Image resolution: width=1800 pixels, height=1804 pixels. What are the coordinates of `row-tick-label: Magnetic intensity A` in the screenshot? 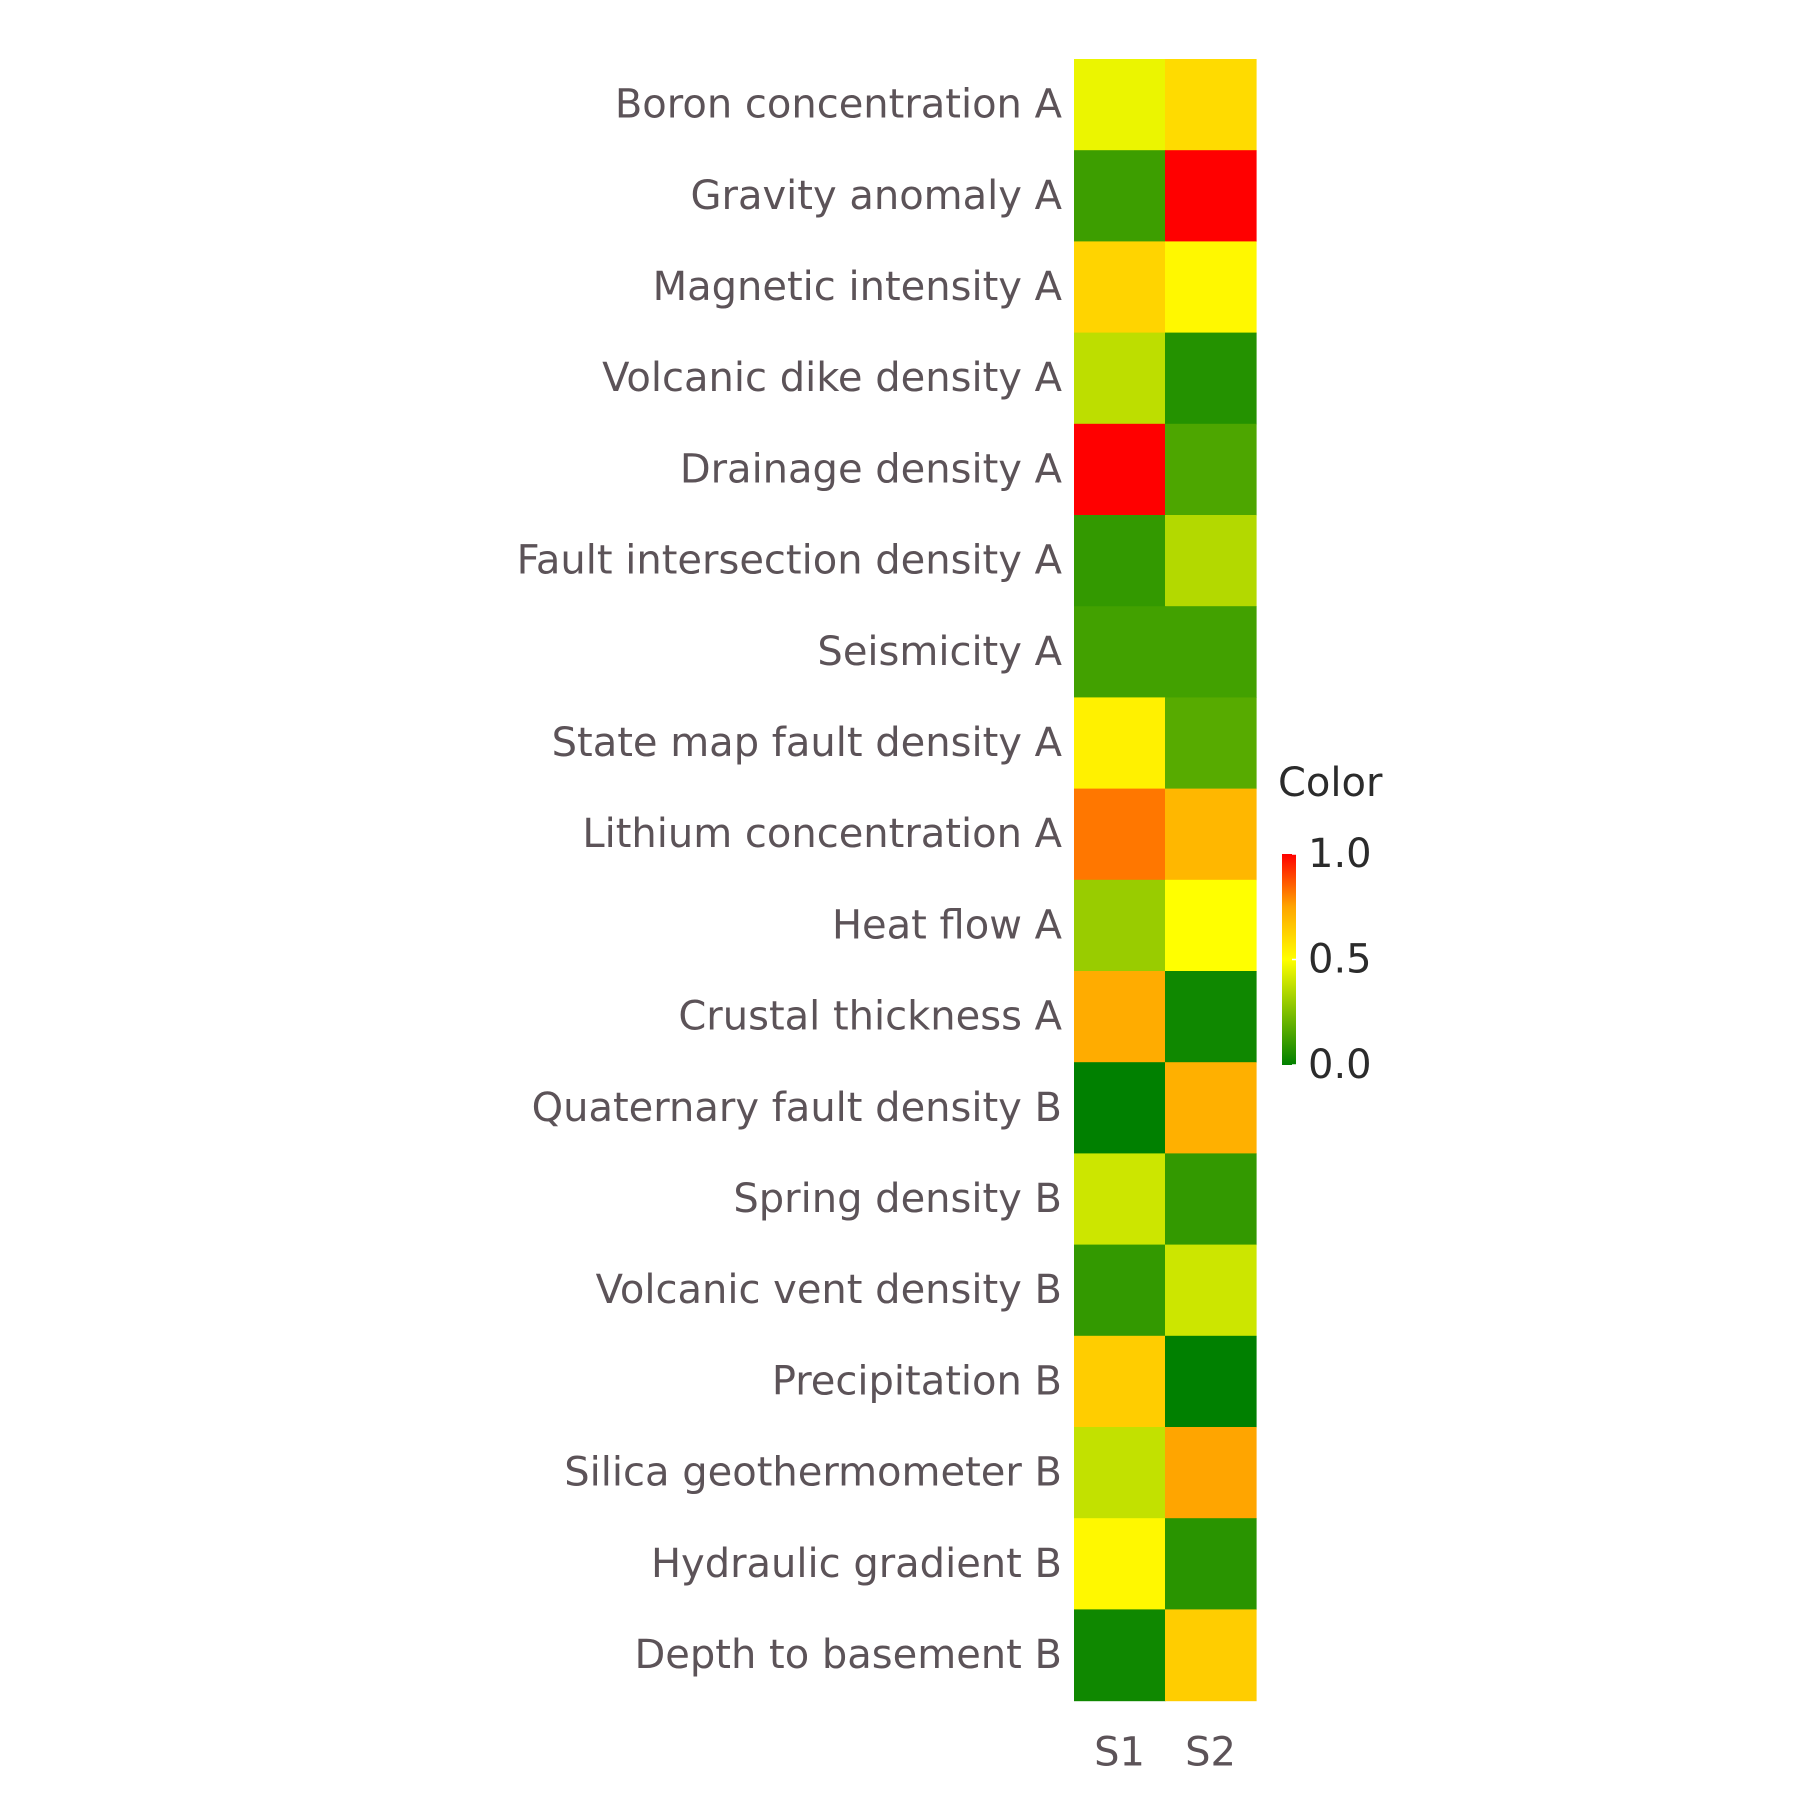 It's located at (858, 287).